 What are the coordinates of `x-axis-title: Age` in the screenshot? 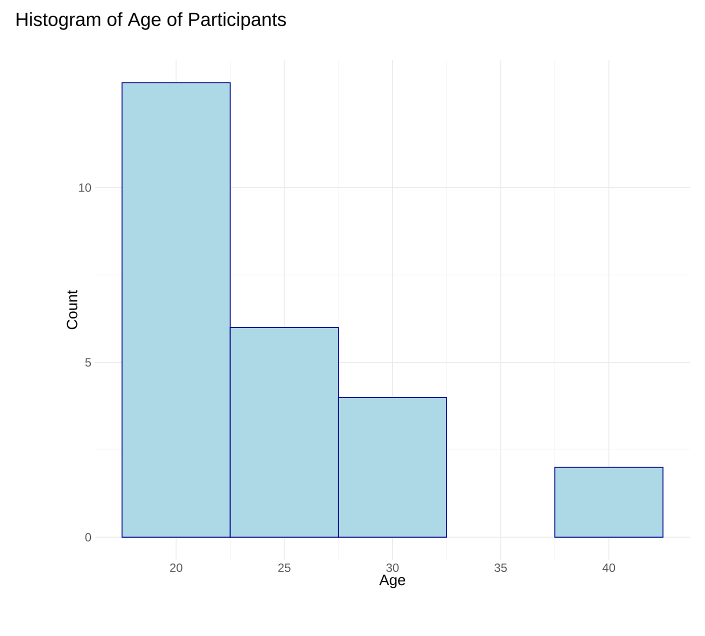 It's located at (392, 581).